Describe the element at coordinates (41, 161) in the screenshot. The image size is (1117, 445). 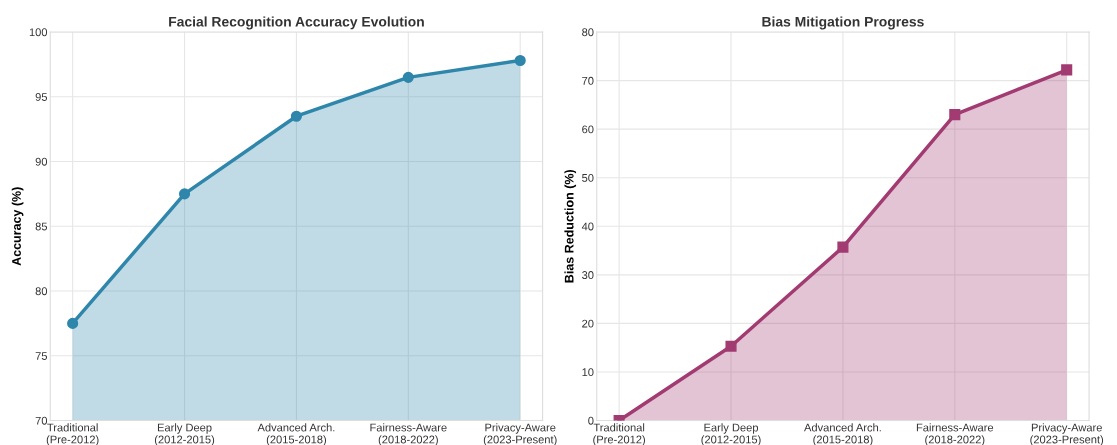
I see `y-tick-label: 90` at that location.